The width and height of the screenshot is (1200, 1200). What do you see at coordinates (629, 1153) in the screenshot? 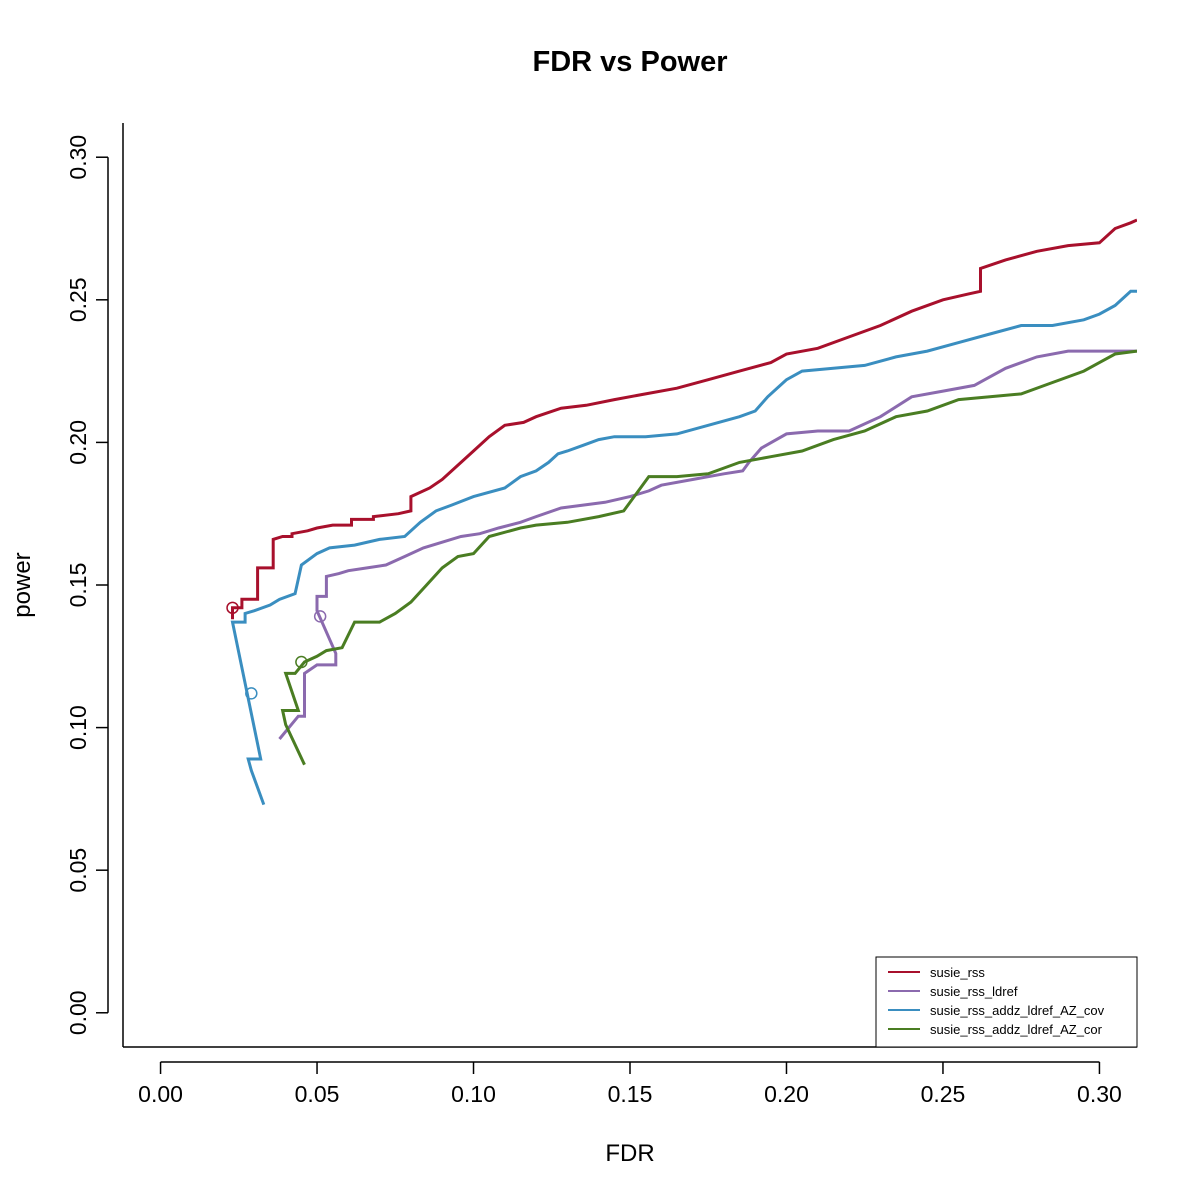
I see `x-axis-label: FDR` at bounding box center [629, 1153].